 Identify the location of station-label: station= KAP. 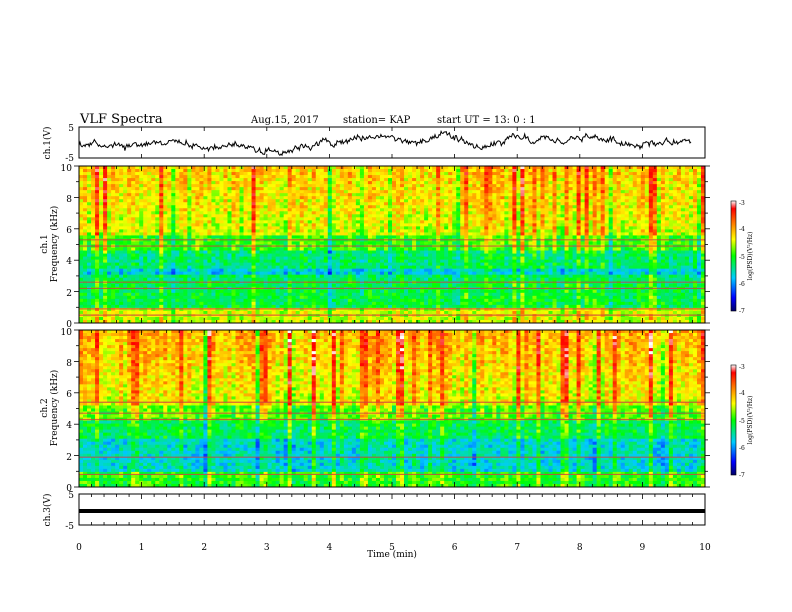
(377, 120).